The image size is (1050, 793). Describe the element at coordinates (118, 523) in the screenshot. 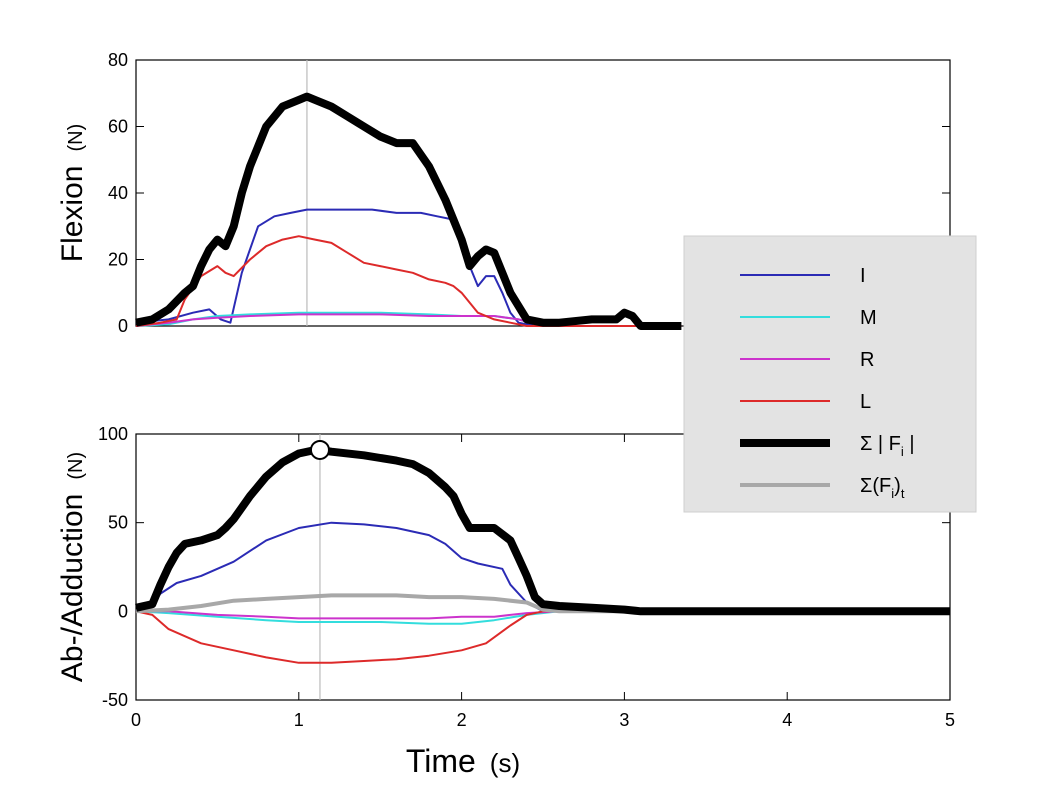

I see `y-tick-label: 50` at that location.